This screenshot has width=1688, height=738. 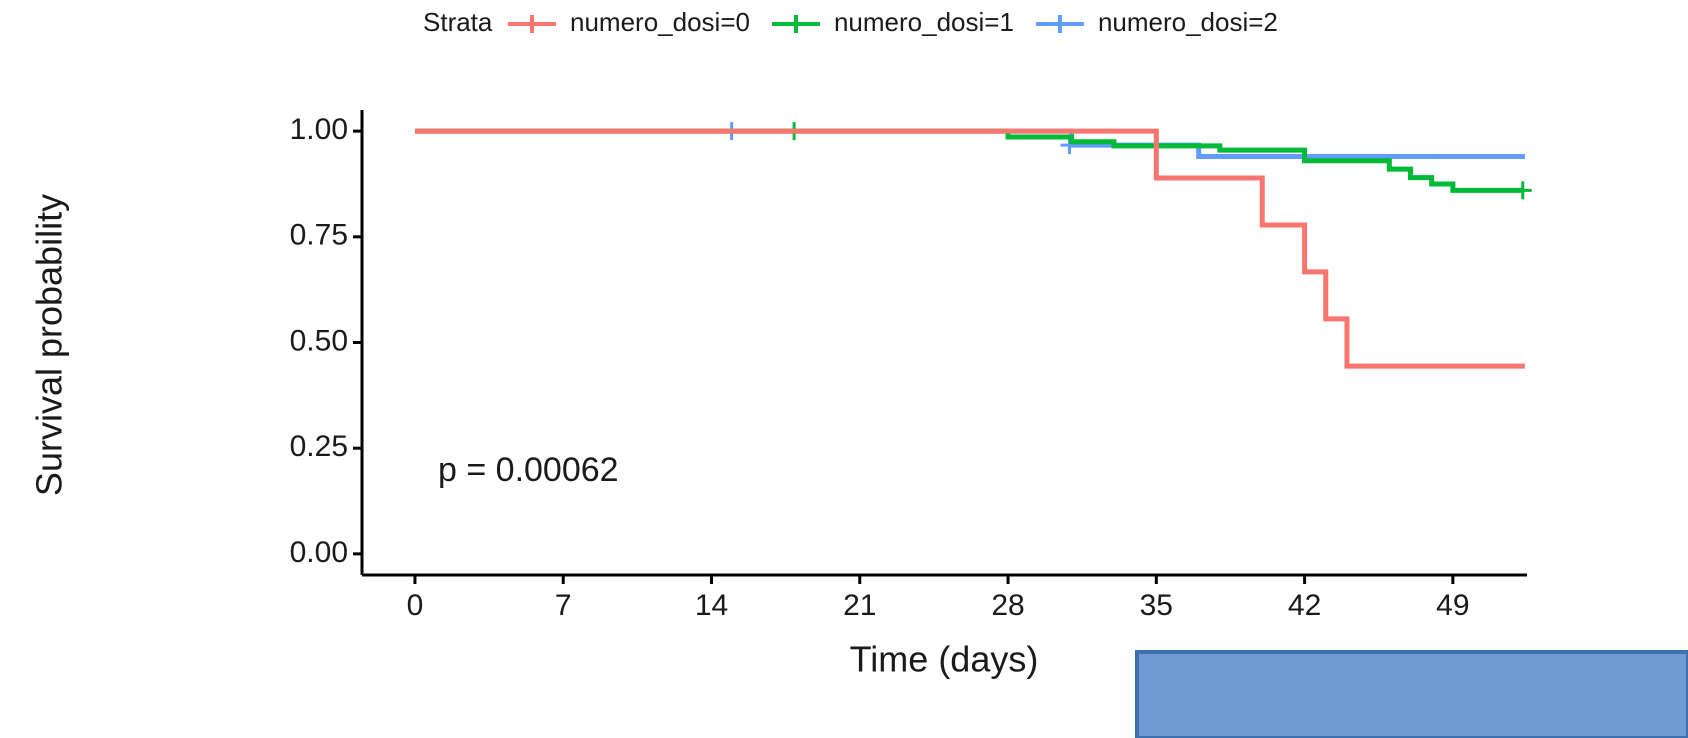 I want to click on y-tick-label: 1.00, so click(x=319, y=129).